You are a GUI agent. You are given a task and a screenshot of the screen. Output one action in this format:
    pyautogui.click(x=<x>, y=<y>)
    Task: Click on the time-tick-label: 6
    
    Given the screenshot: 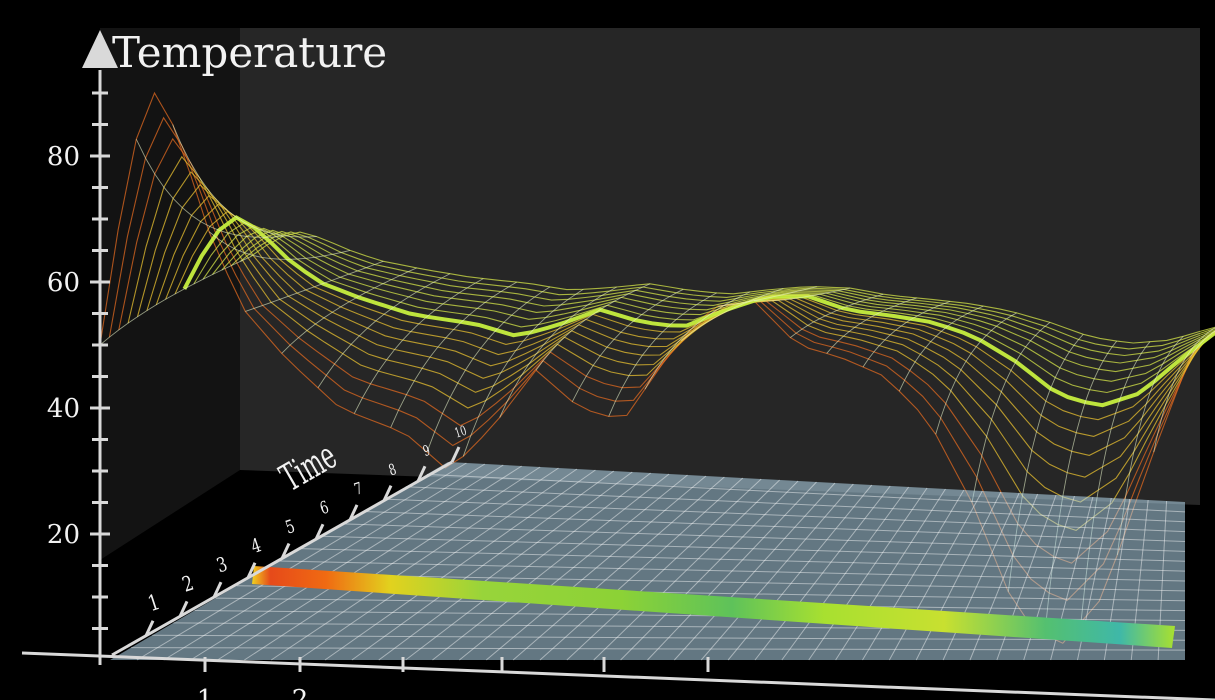 What is the action you would take?
    pyautogui.click(x=324, y=508)
    